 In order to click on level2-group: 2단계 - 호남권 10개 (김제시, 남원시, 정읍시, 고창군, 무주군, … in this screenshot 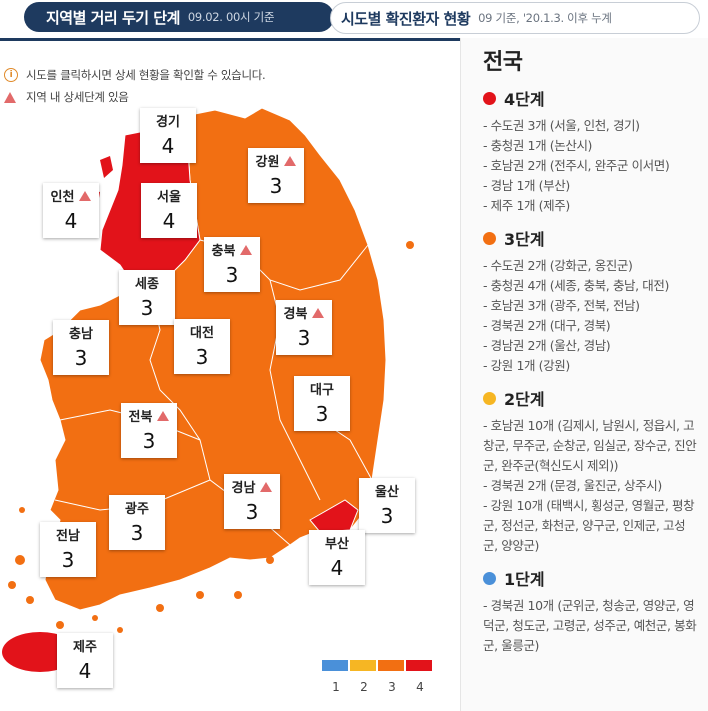, I will do `click(595, 471)`.